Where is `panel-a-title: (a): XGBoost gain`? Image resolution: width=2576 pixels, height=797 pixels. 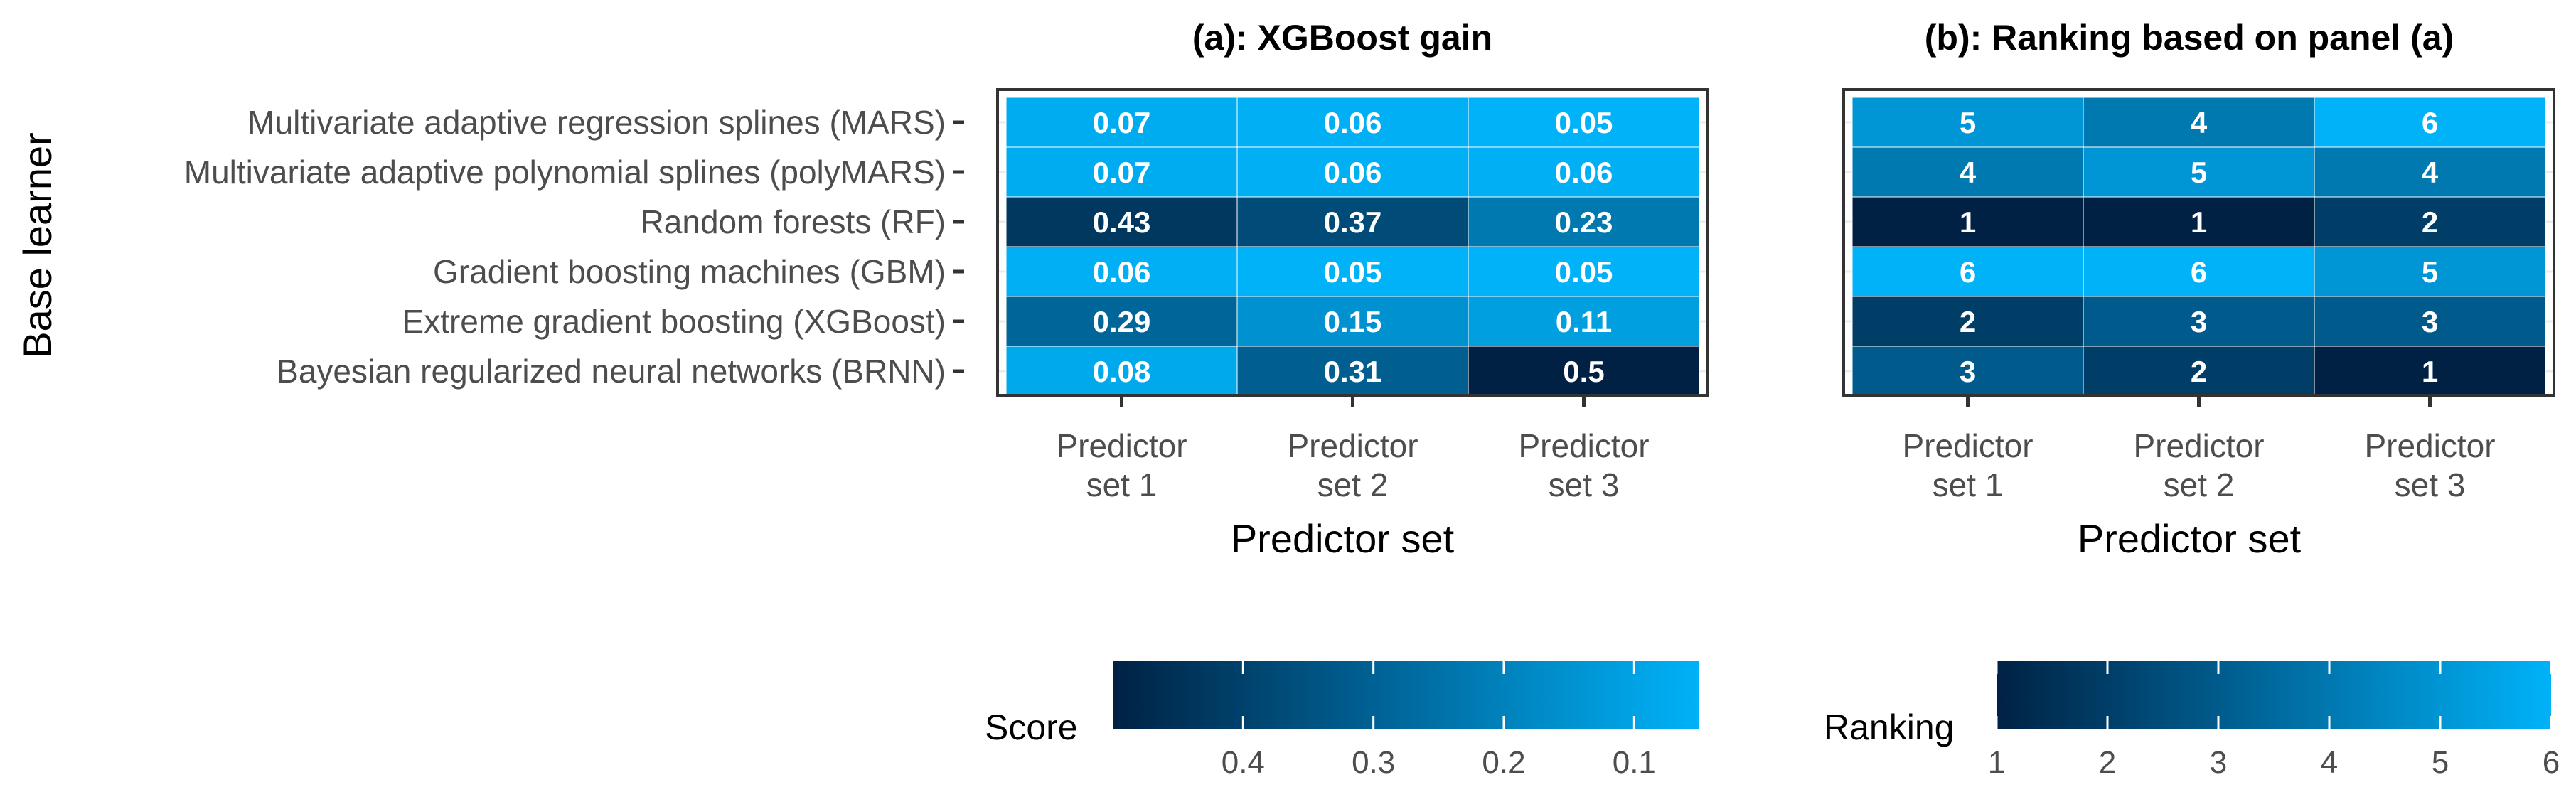
panel-a-title: (a): XGBoost gain is located at coordinates (1342, 38).